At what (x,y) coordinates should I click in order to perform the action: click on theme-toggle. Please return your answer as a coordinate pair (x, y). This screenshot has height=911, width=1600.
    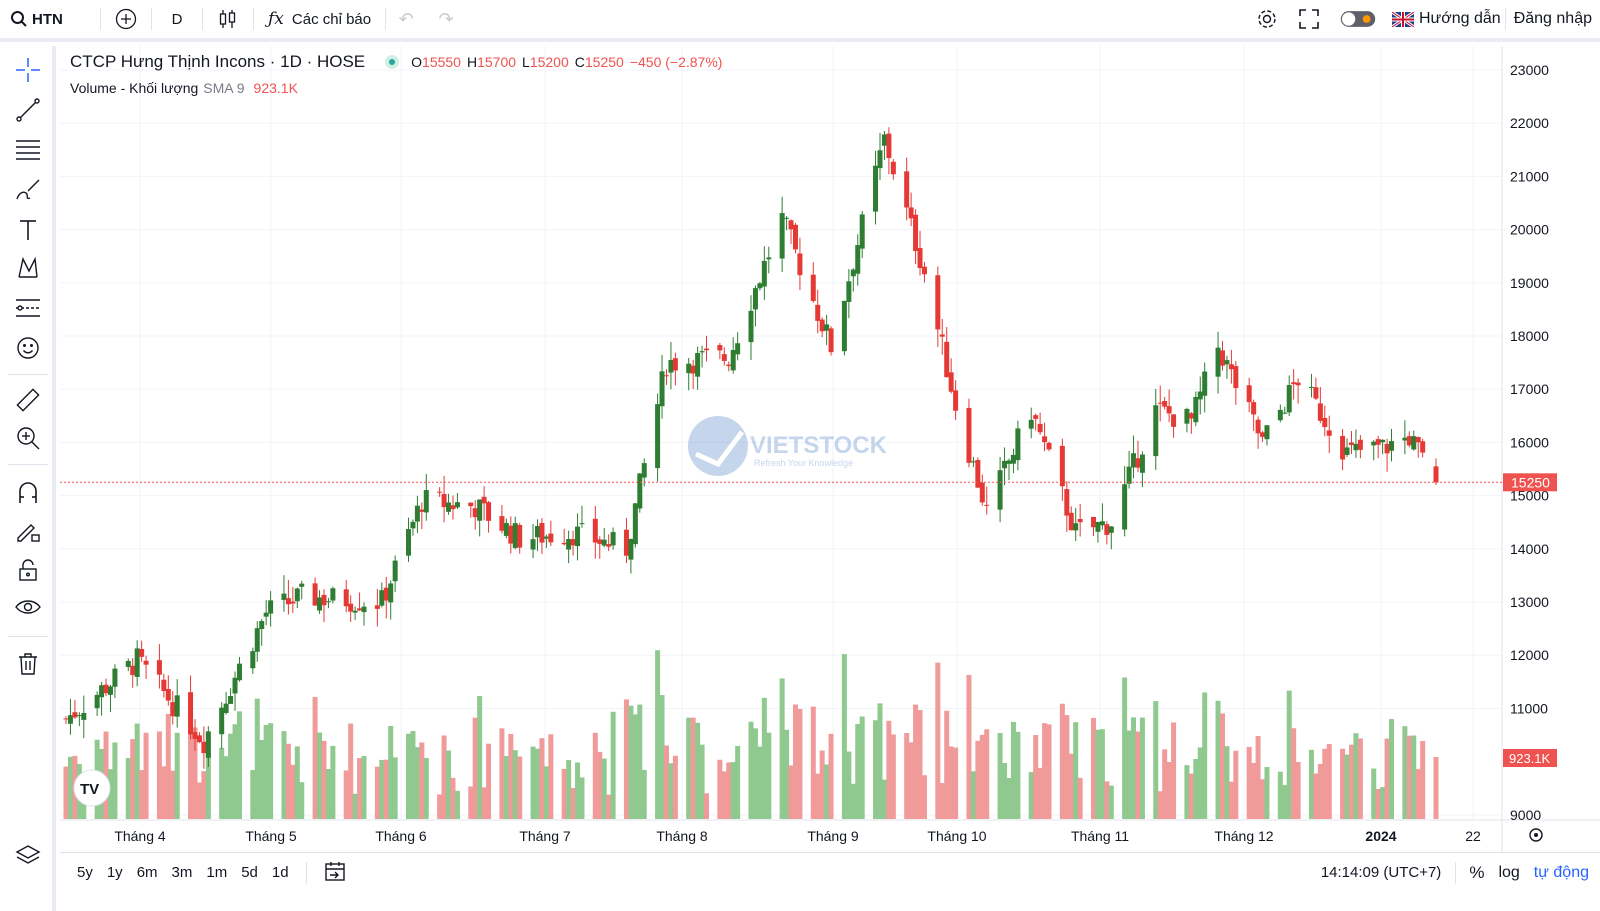
    Looking at the image, I should click on (1358, 19).